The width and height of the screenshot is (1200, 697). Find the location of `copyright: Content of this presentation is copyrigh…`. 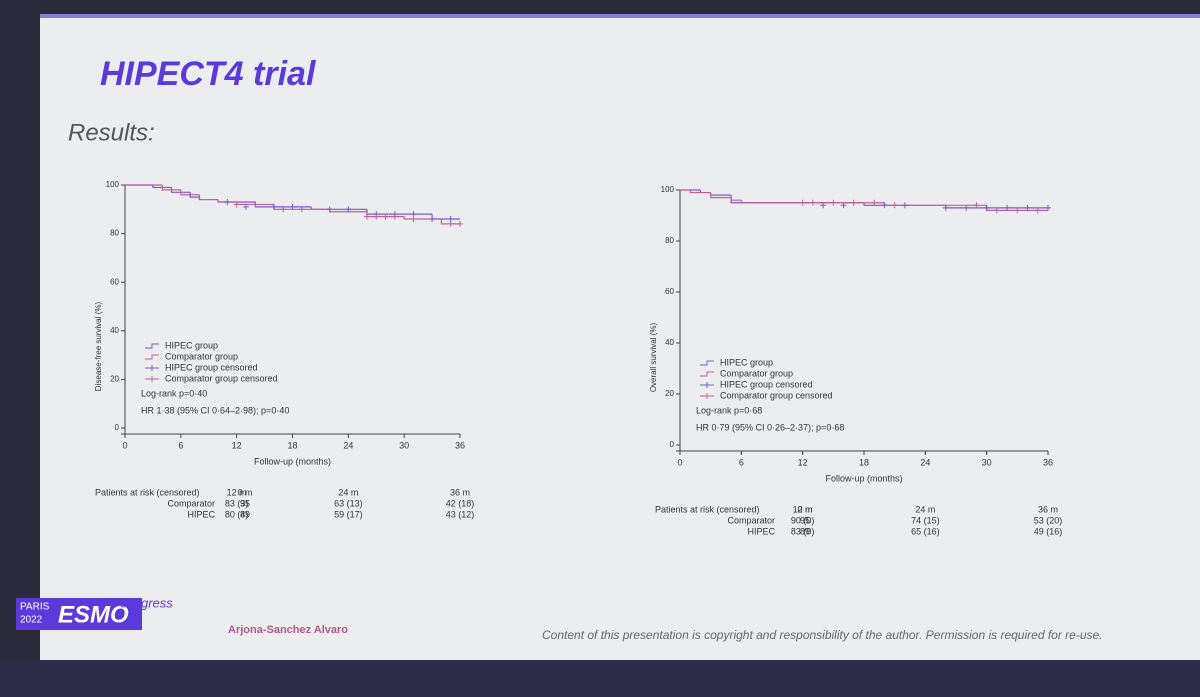

copyright: Content of this presentation is copyrigh… is located at coordinates (822, 635).